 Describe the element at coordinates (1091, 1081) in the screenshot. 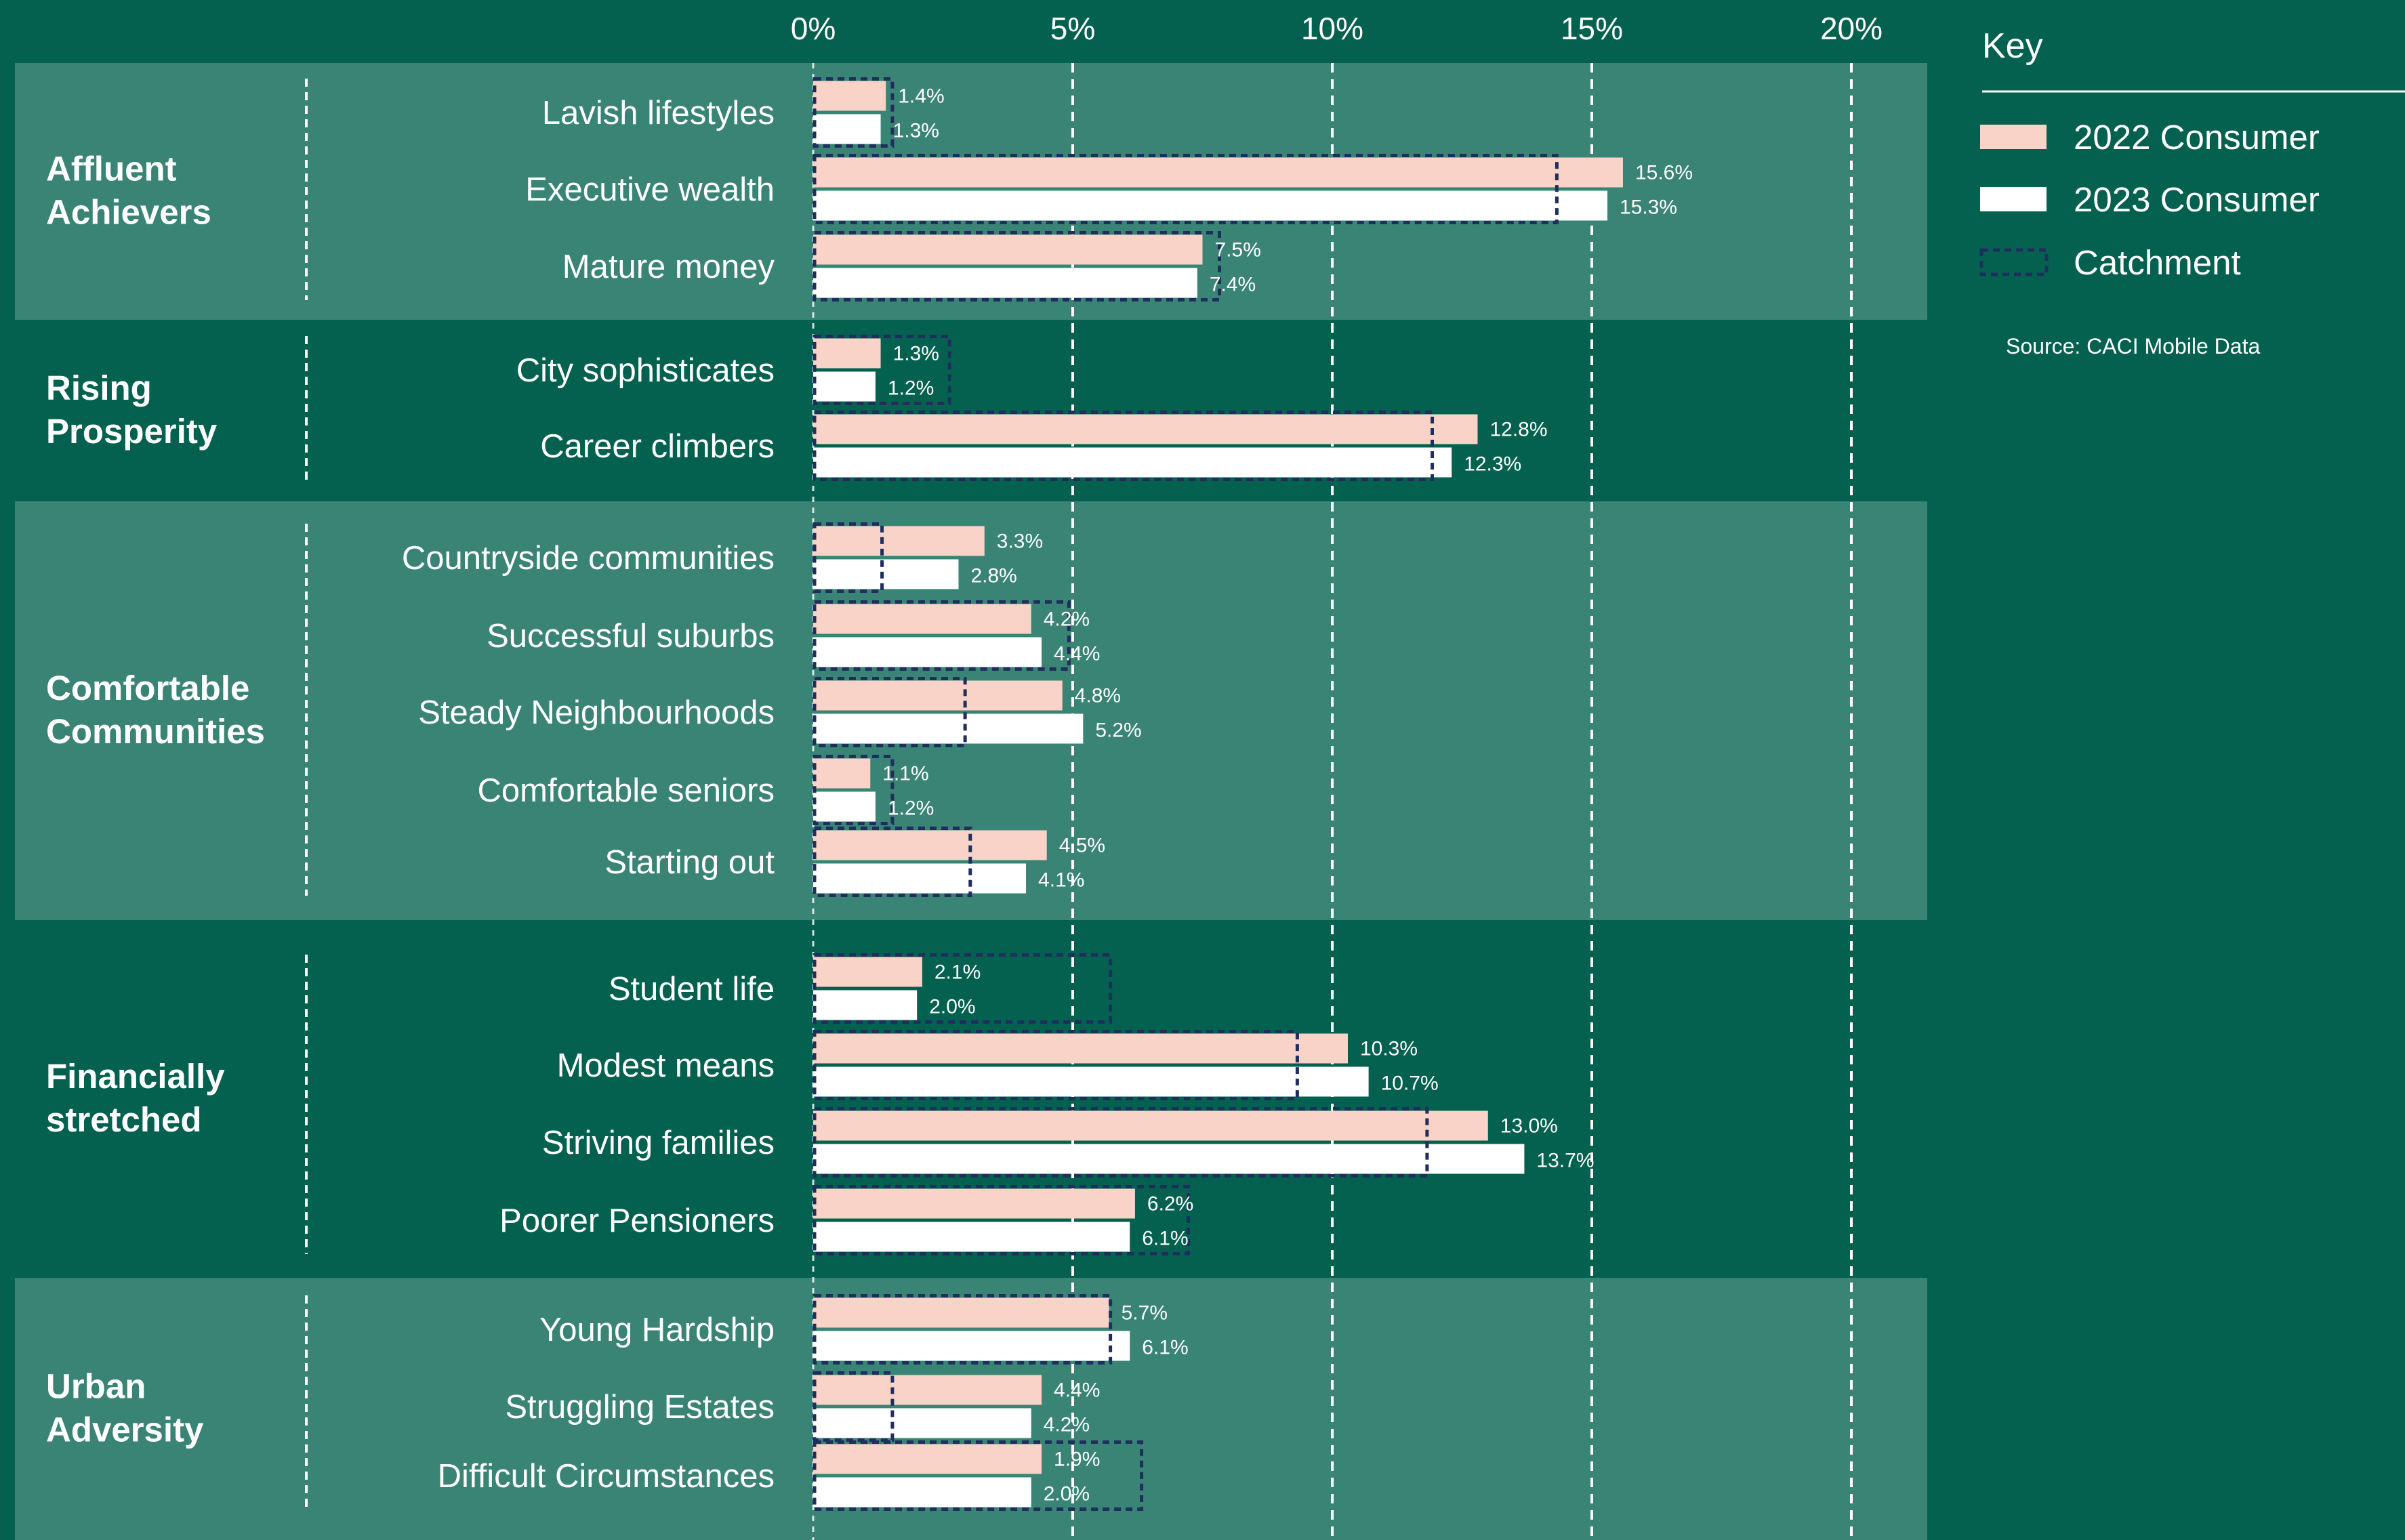

I see `bar-2023-modest-means` at that location.